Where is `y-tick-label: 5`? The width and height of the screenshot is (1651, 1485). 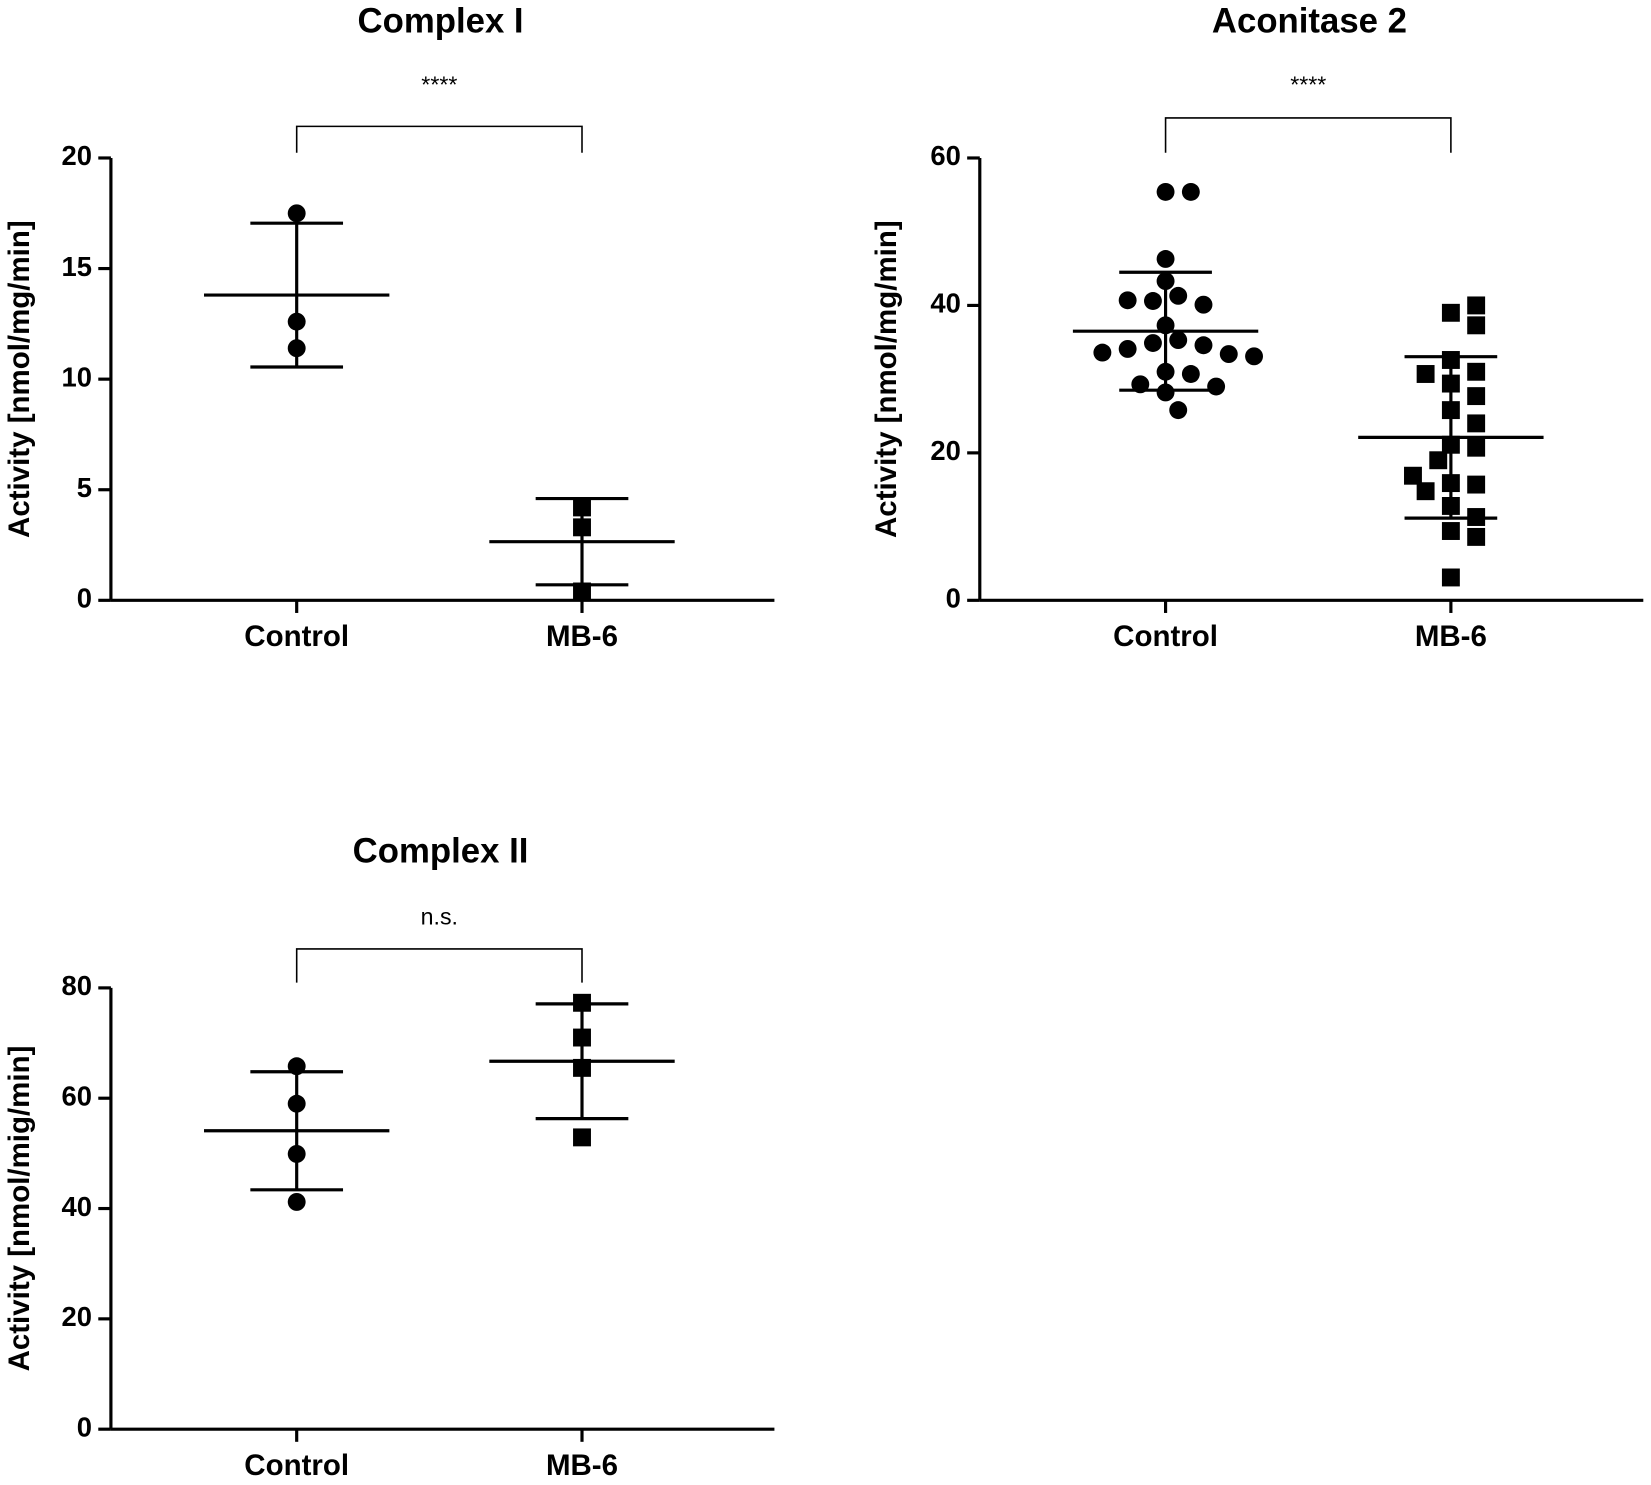 y-tick-label: 5 is located at coordinates (84, 487).